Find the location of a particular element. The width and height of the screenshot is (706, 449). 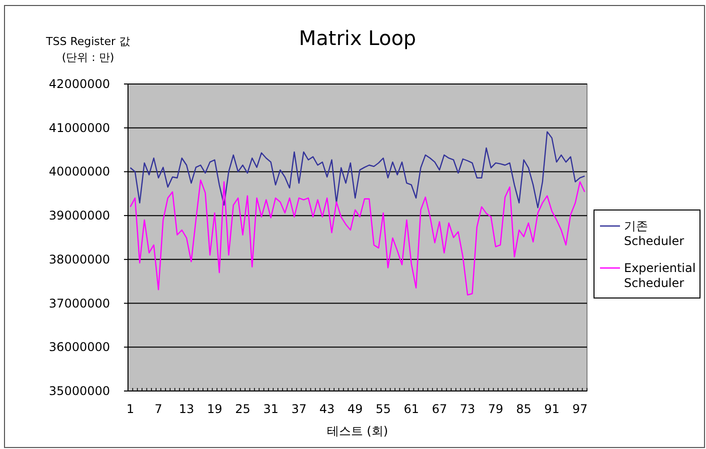

legend-label: 기존 Scheduler is located at coordinates (654, 233).